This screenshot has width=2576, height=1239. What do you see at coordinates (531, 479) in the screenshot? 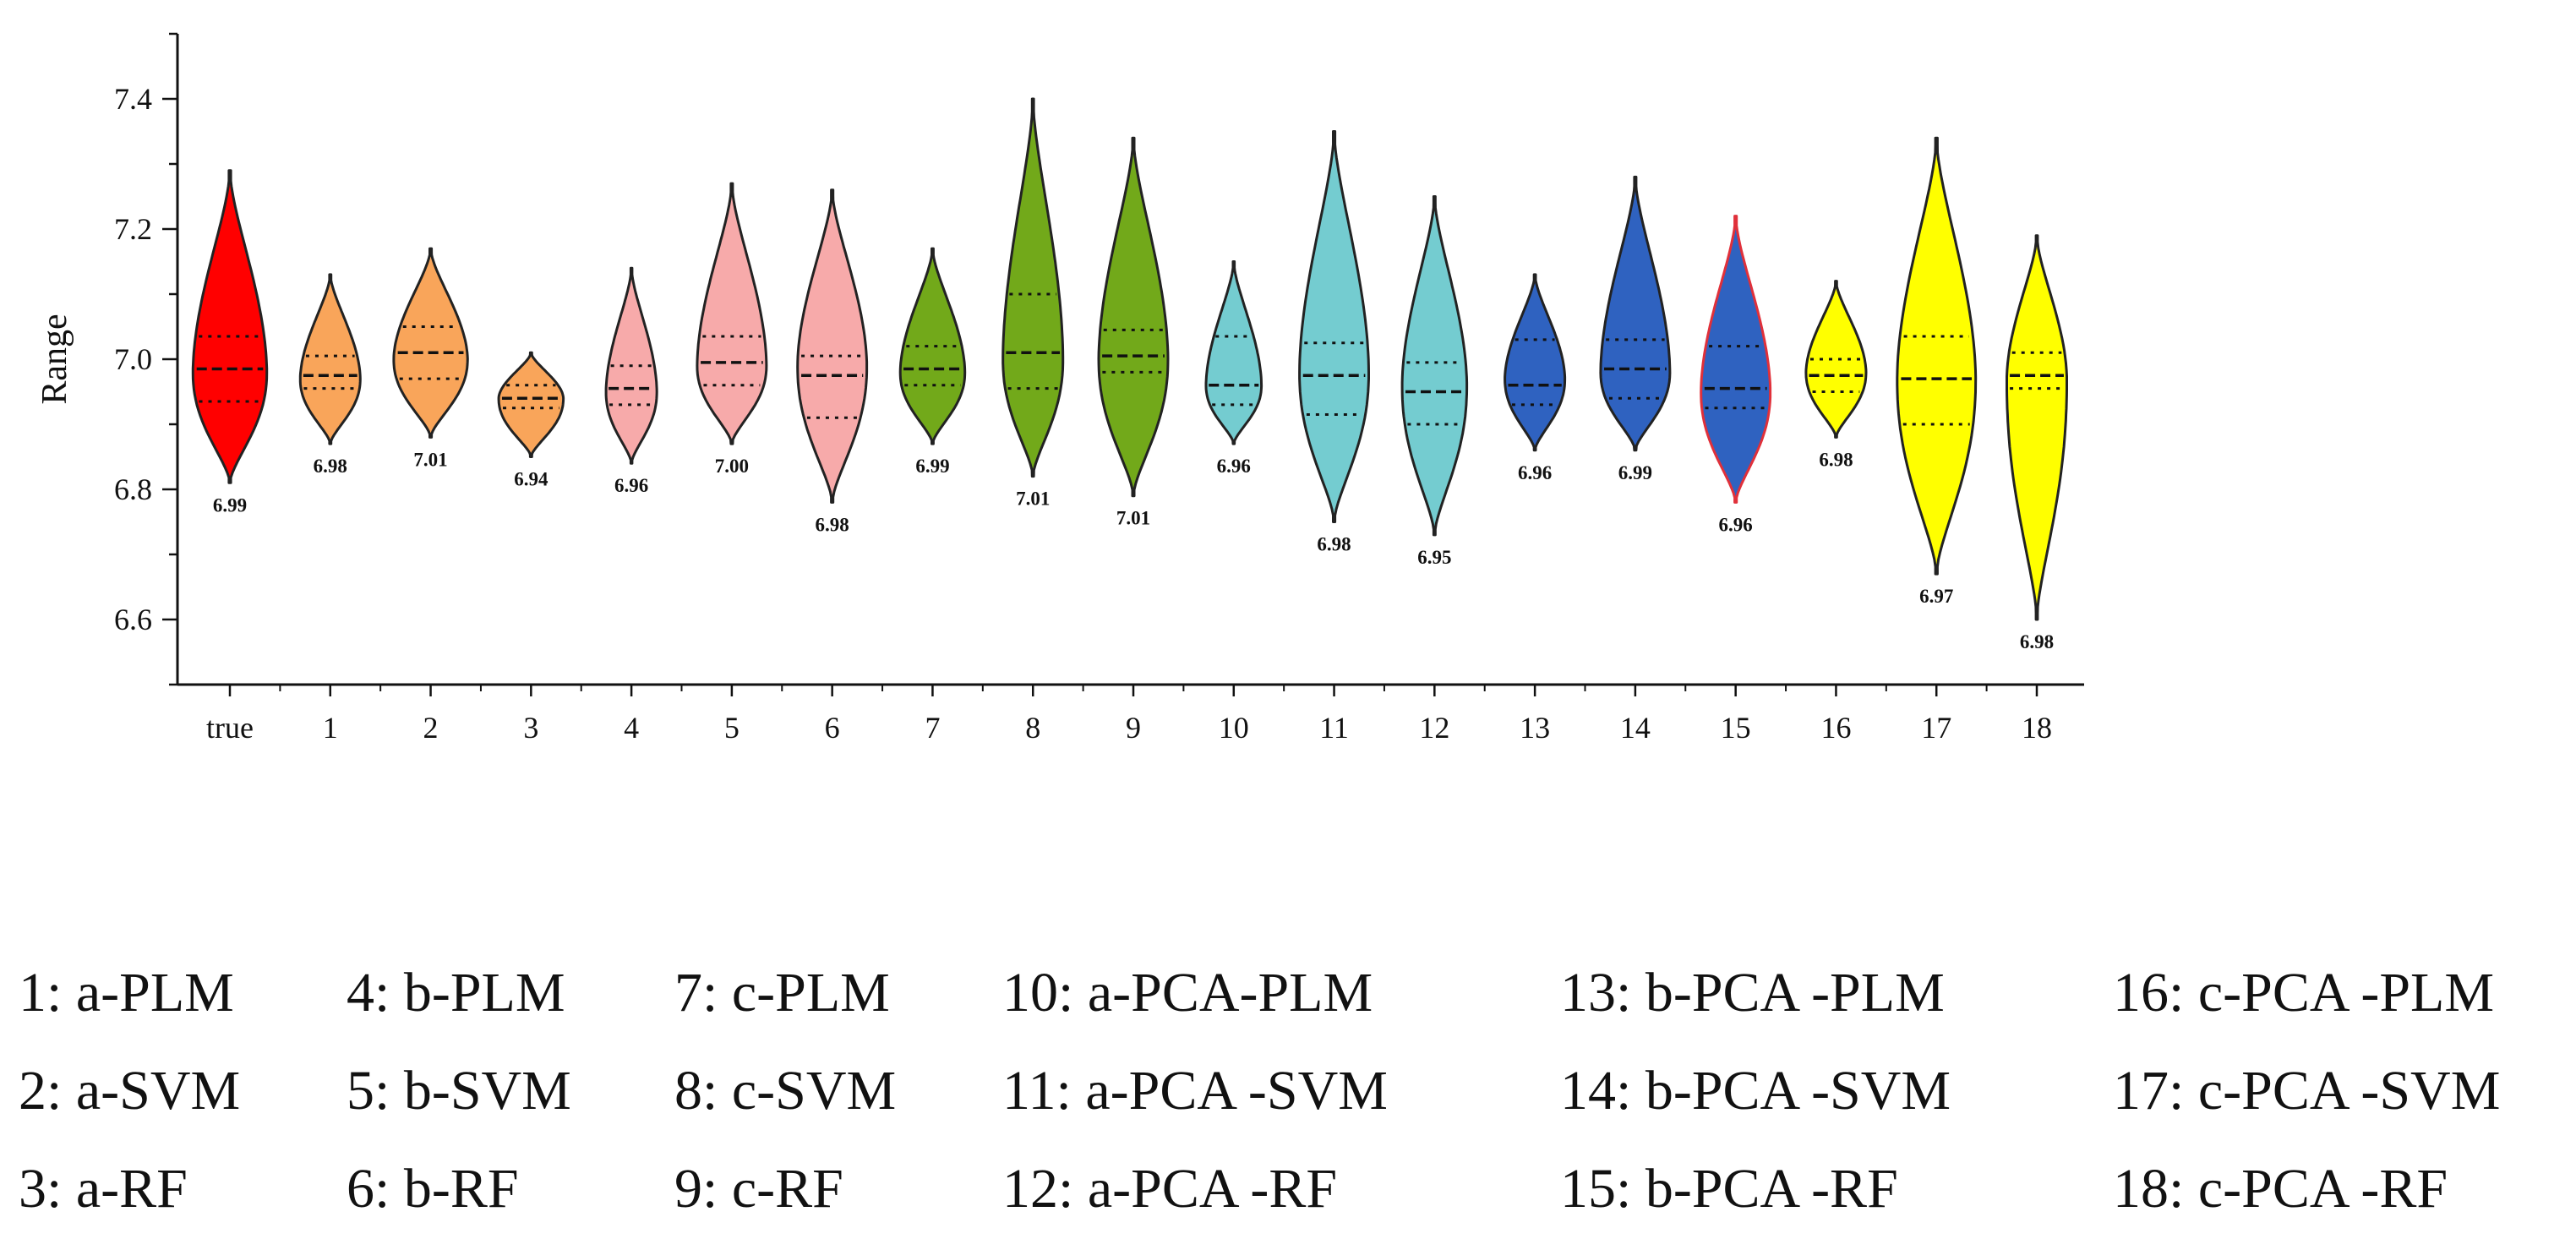
I see `data-label-3: 6.94` at bounding box center [531, 479].